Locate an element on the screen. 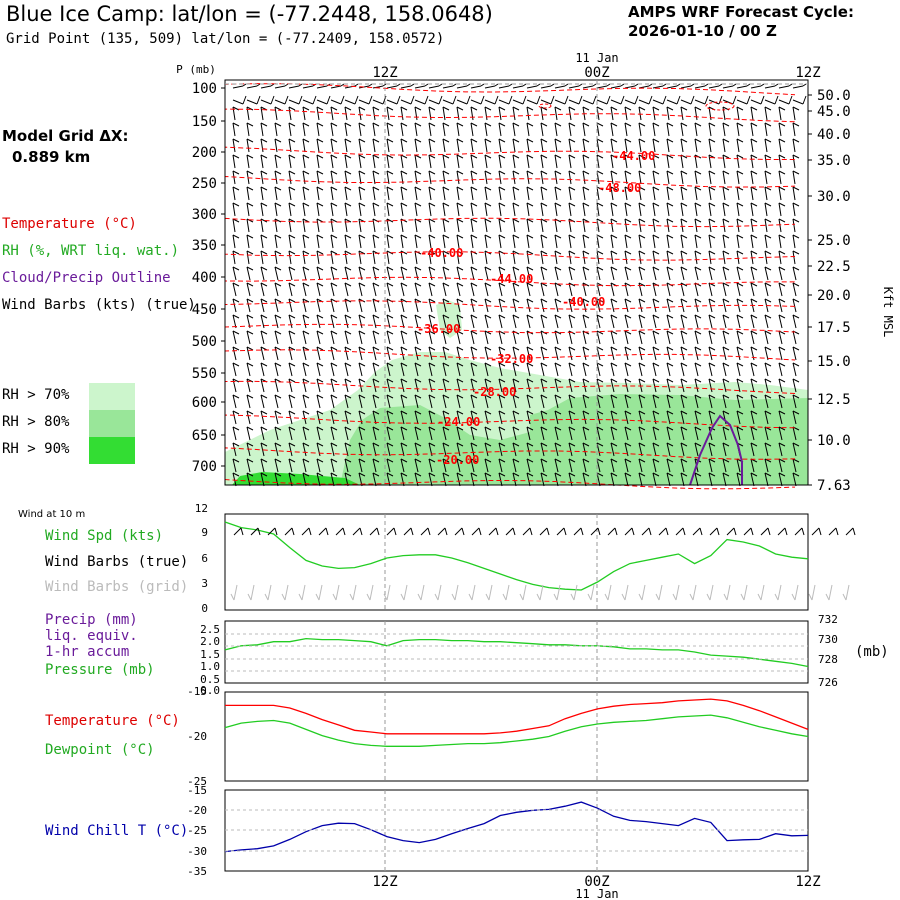 The height and width of the screenshot is (900, 900). rh-legend-90-swatch is located at coordinates (112, 450).